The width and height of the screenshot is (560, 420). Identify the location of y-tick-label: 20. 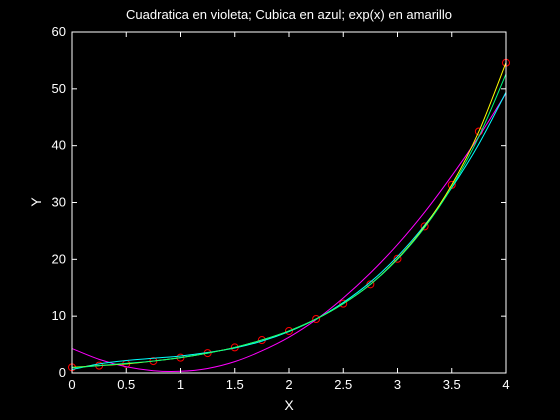
(59, 258).